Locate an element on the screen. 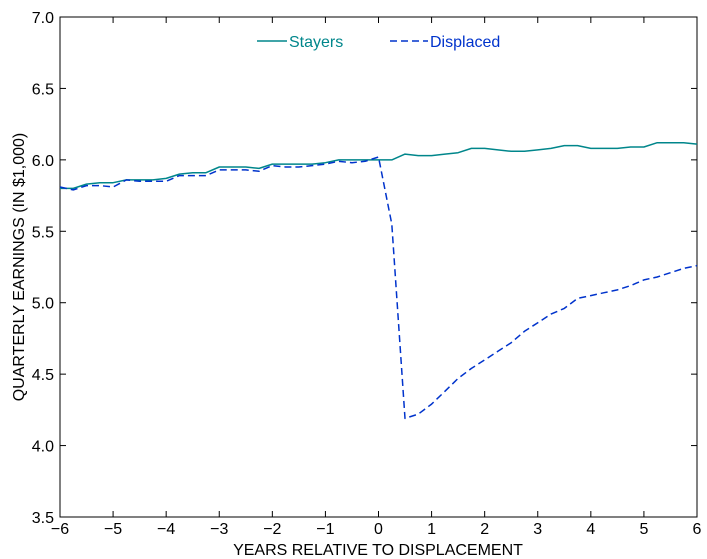 The width and height of the screenshot is (707, 559). y-tick-label: 6.5 is located at coordinates (43, 89).